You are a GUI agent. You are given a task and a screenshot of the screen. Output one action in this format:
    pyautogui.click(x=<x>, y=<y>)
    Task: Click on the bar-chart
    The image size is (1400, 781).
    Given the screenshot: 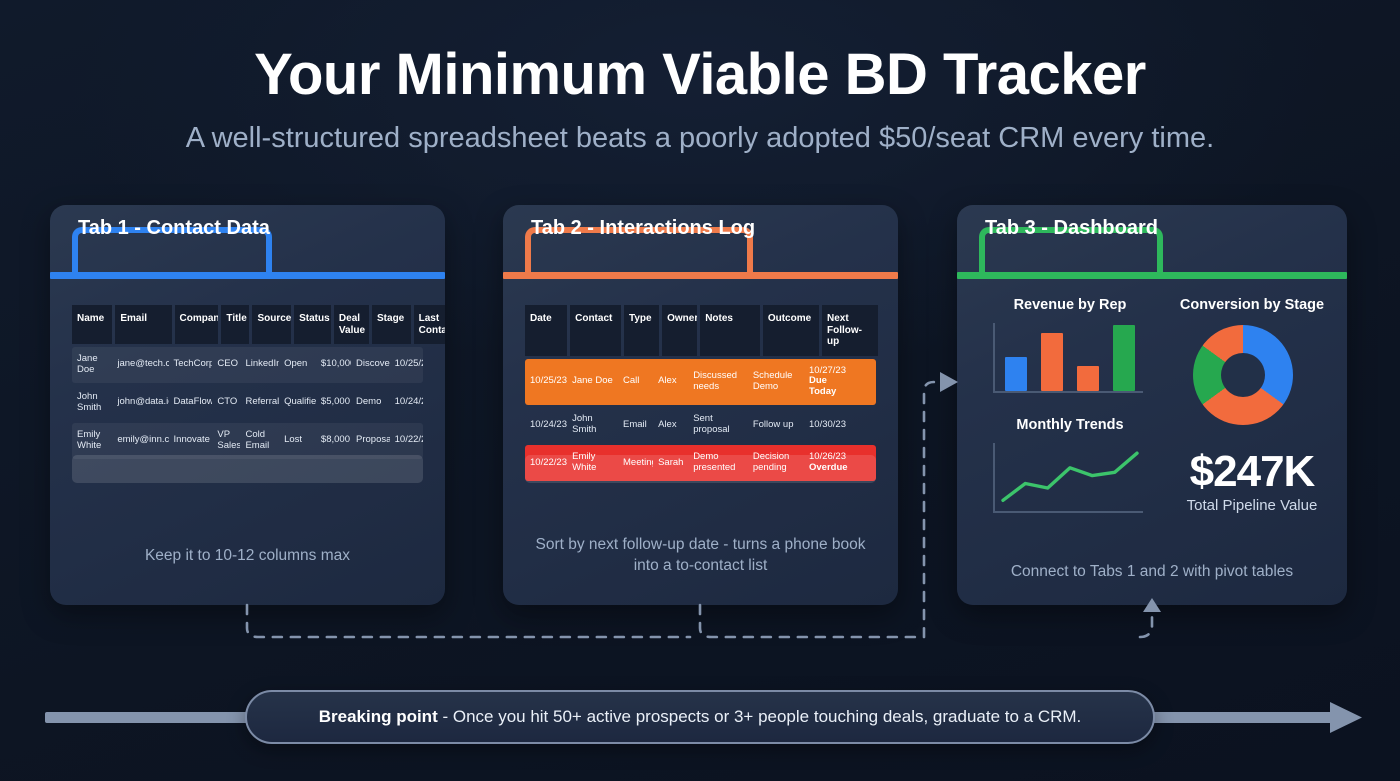 What is the action you would take?
    pyautogui.click(x=1068, y=358)
    